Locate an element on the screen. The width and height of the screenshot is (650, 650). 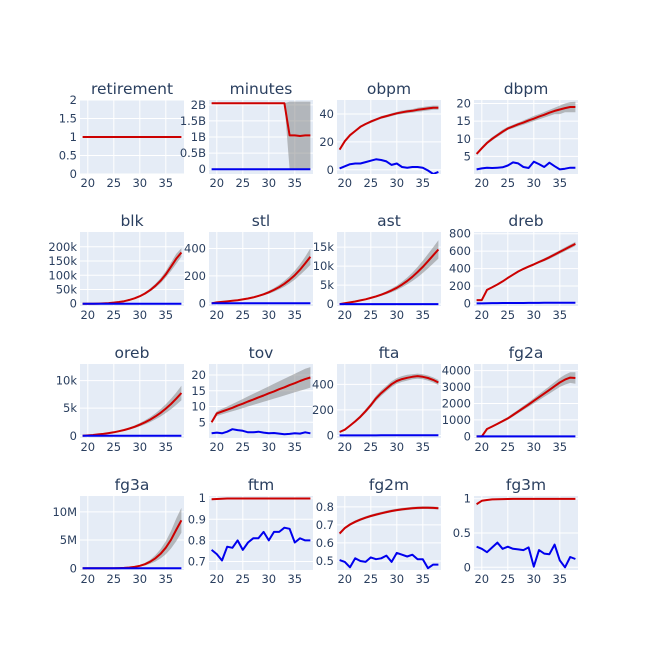
y-tick-label: 1.5B is located at coordinates (193, 121).